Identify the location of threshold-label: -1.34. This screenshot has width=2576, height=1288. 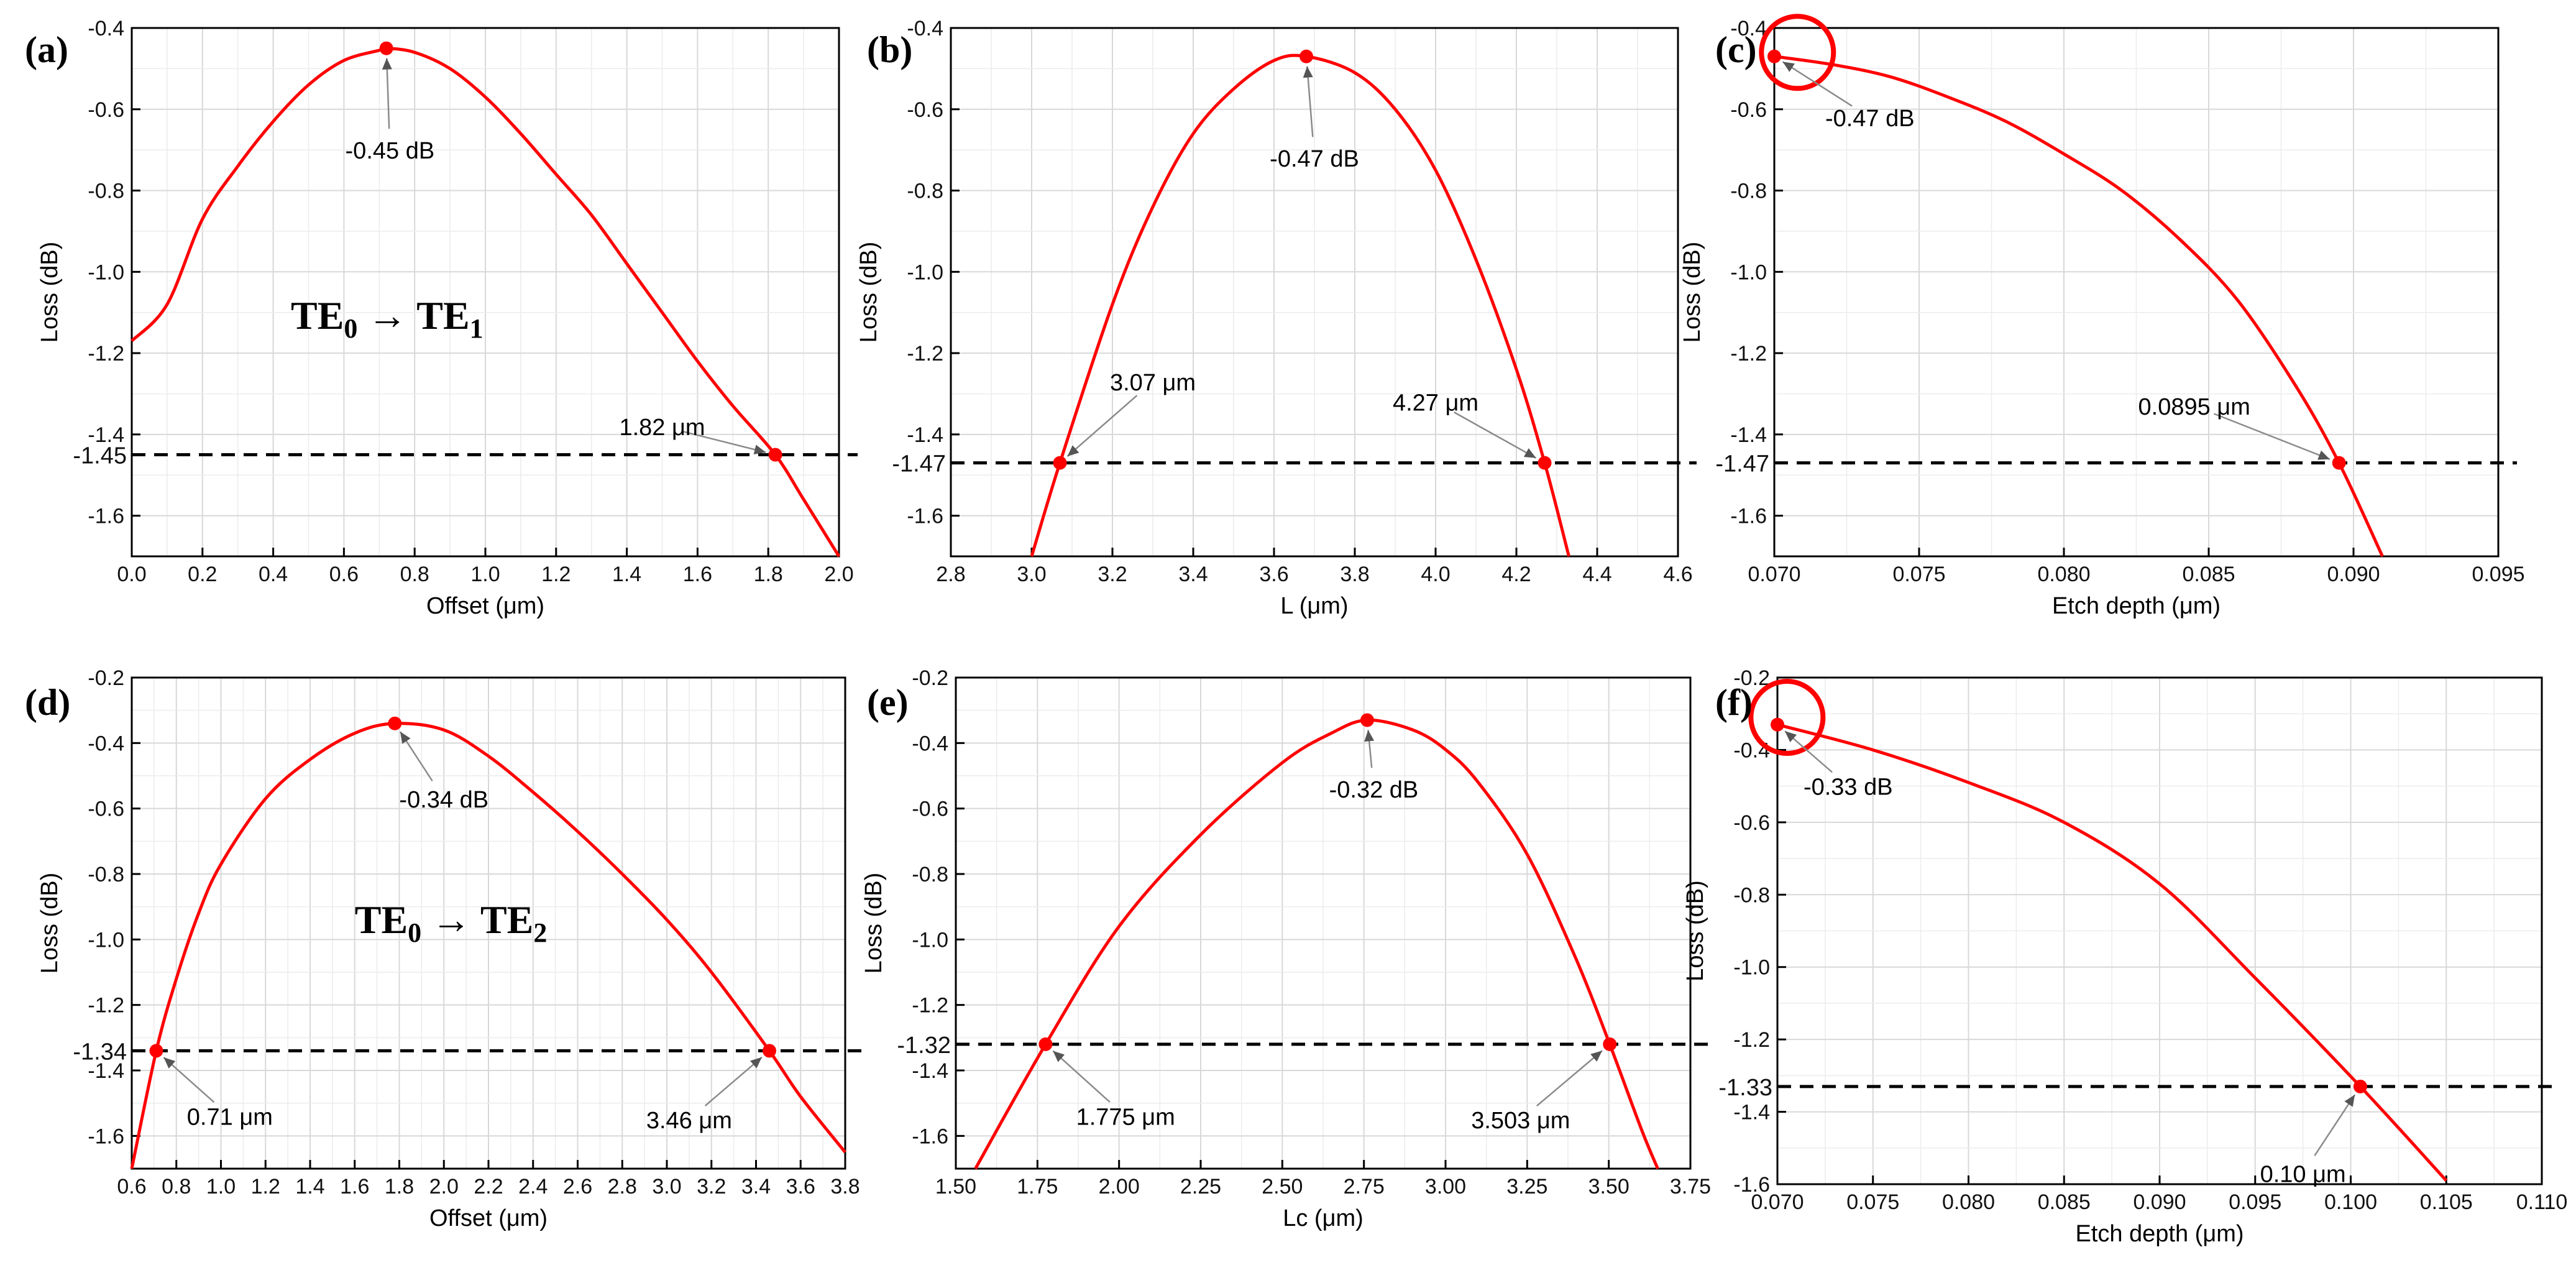
(100, 1052).